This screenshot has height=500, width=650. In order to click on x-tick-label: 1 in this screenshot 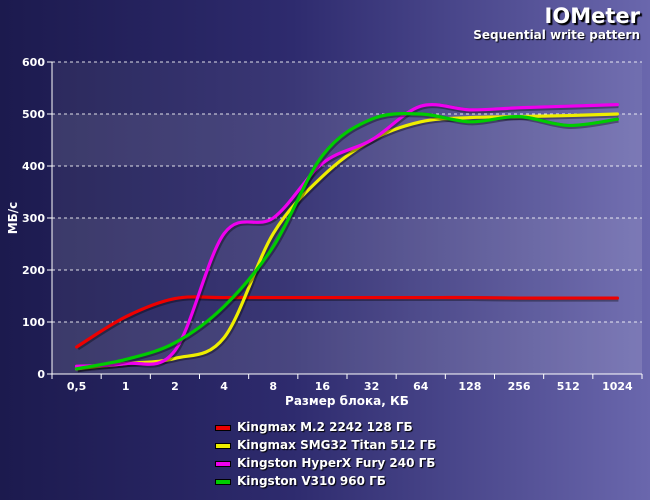, I will do `click(126, 386)`.